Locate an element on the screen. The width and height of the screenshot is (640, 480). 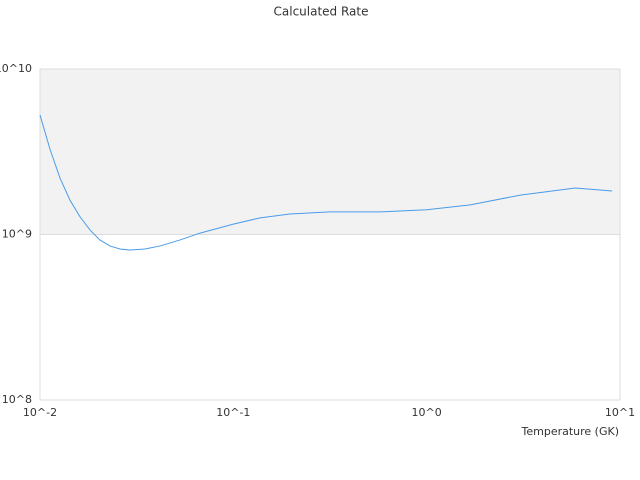
y-tick-label: 10^9 is located at coordinates (17, 234).